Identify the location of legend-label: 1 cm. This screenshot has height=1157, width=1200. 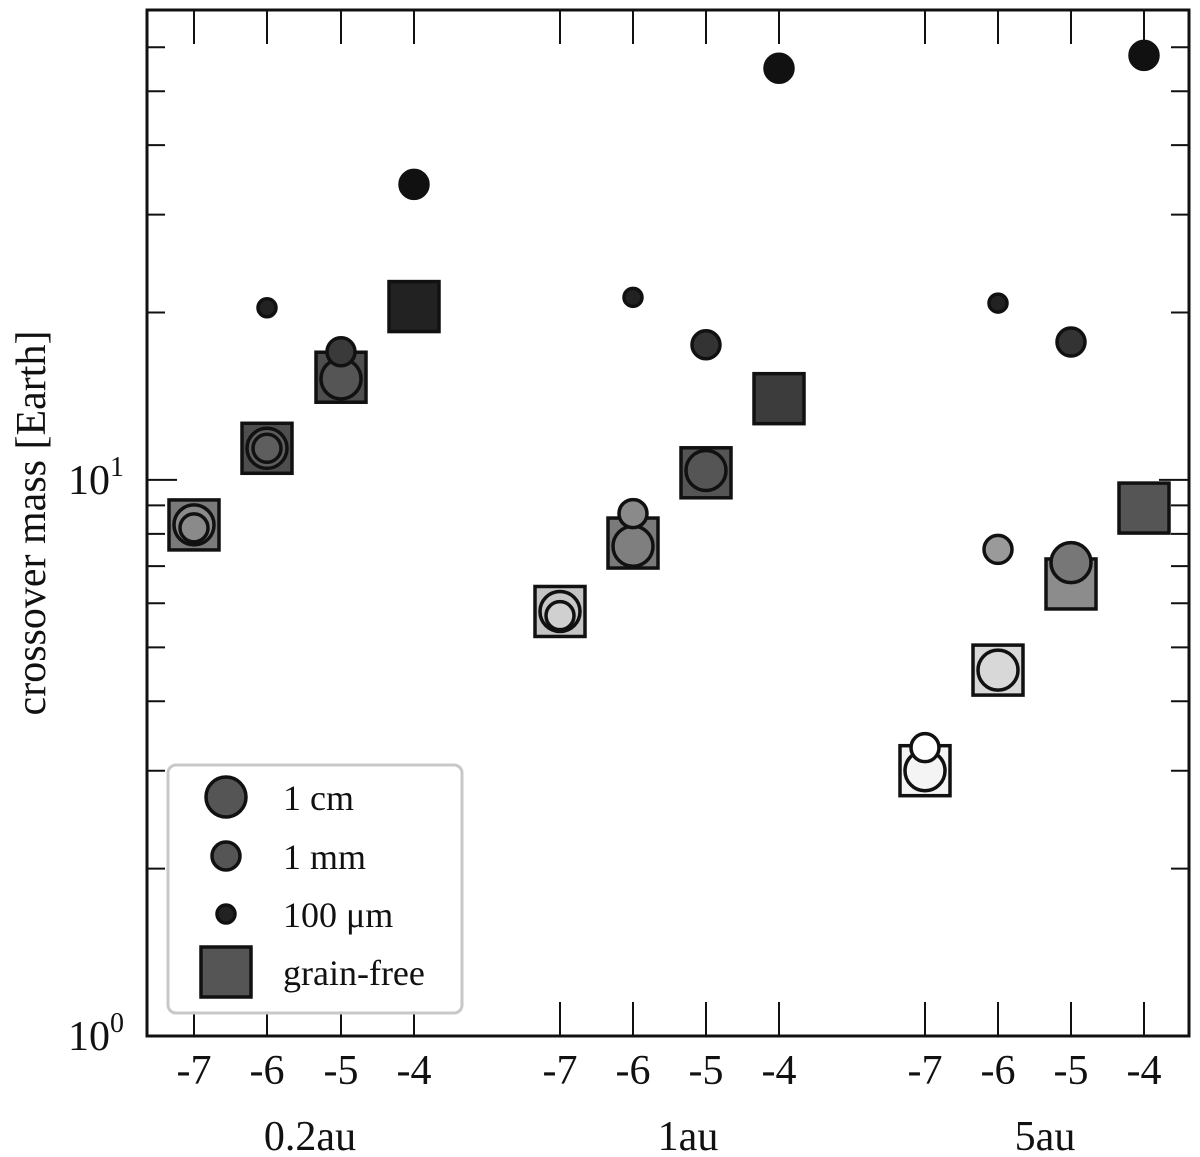
(318, 798).